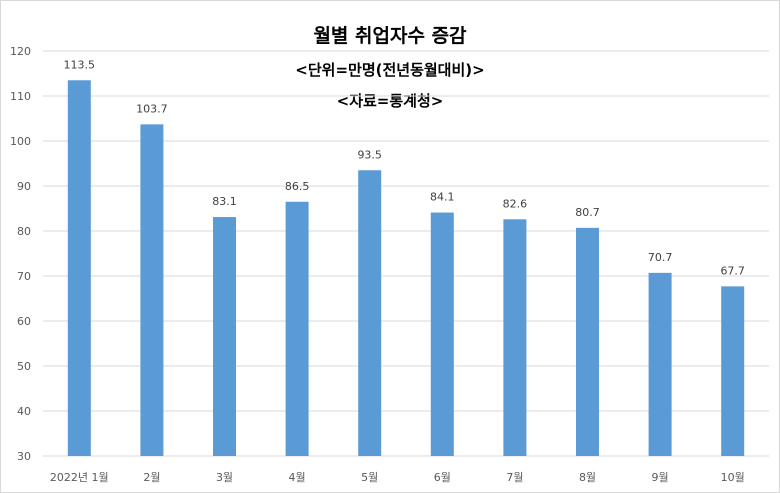 The height and width of the screenshot is (493, 780). Describe the element at coordinates (369, 154) in the screenshot. I see `data-label-5: 93.5` at that location.